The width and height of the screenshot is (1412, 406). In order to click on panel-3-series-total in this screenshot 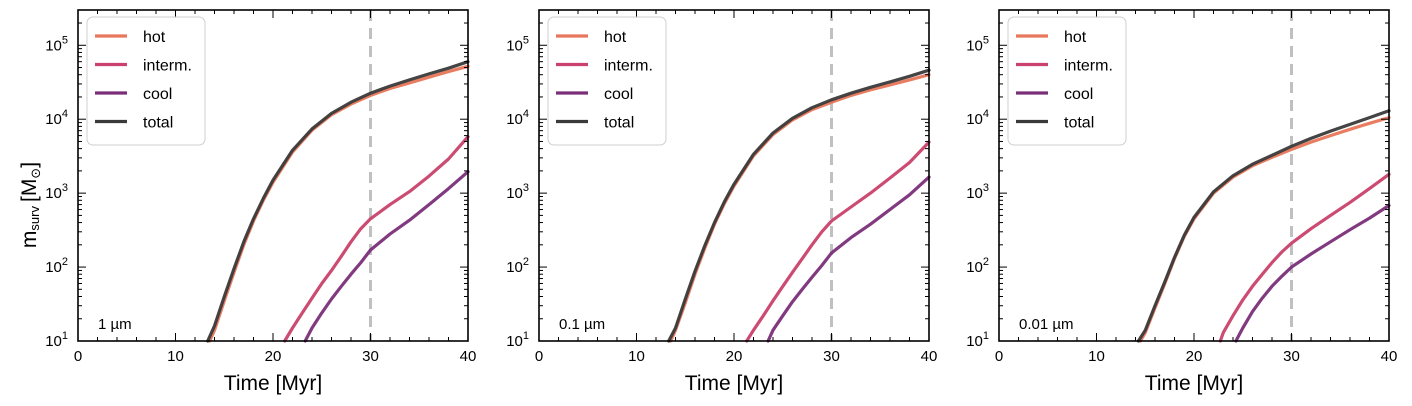, I will do `click(1263, 226)`.